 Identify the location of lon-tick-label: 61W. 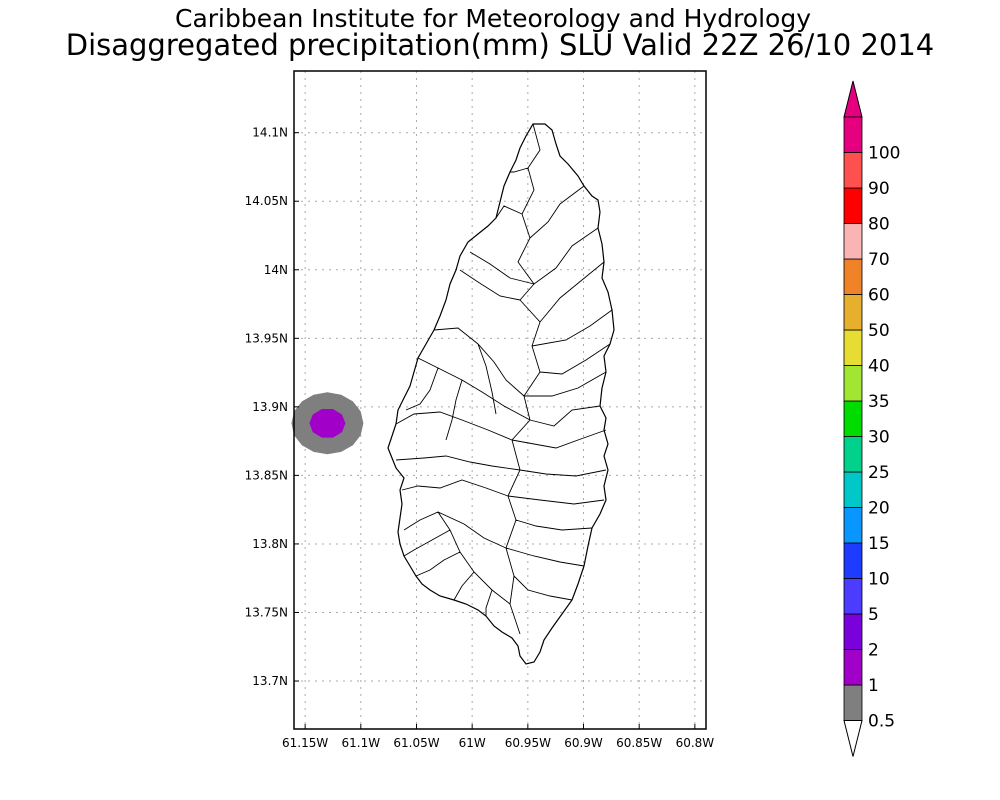
(472, 743).